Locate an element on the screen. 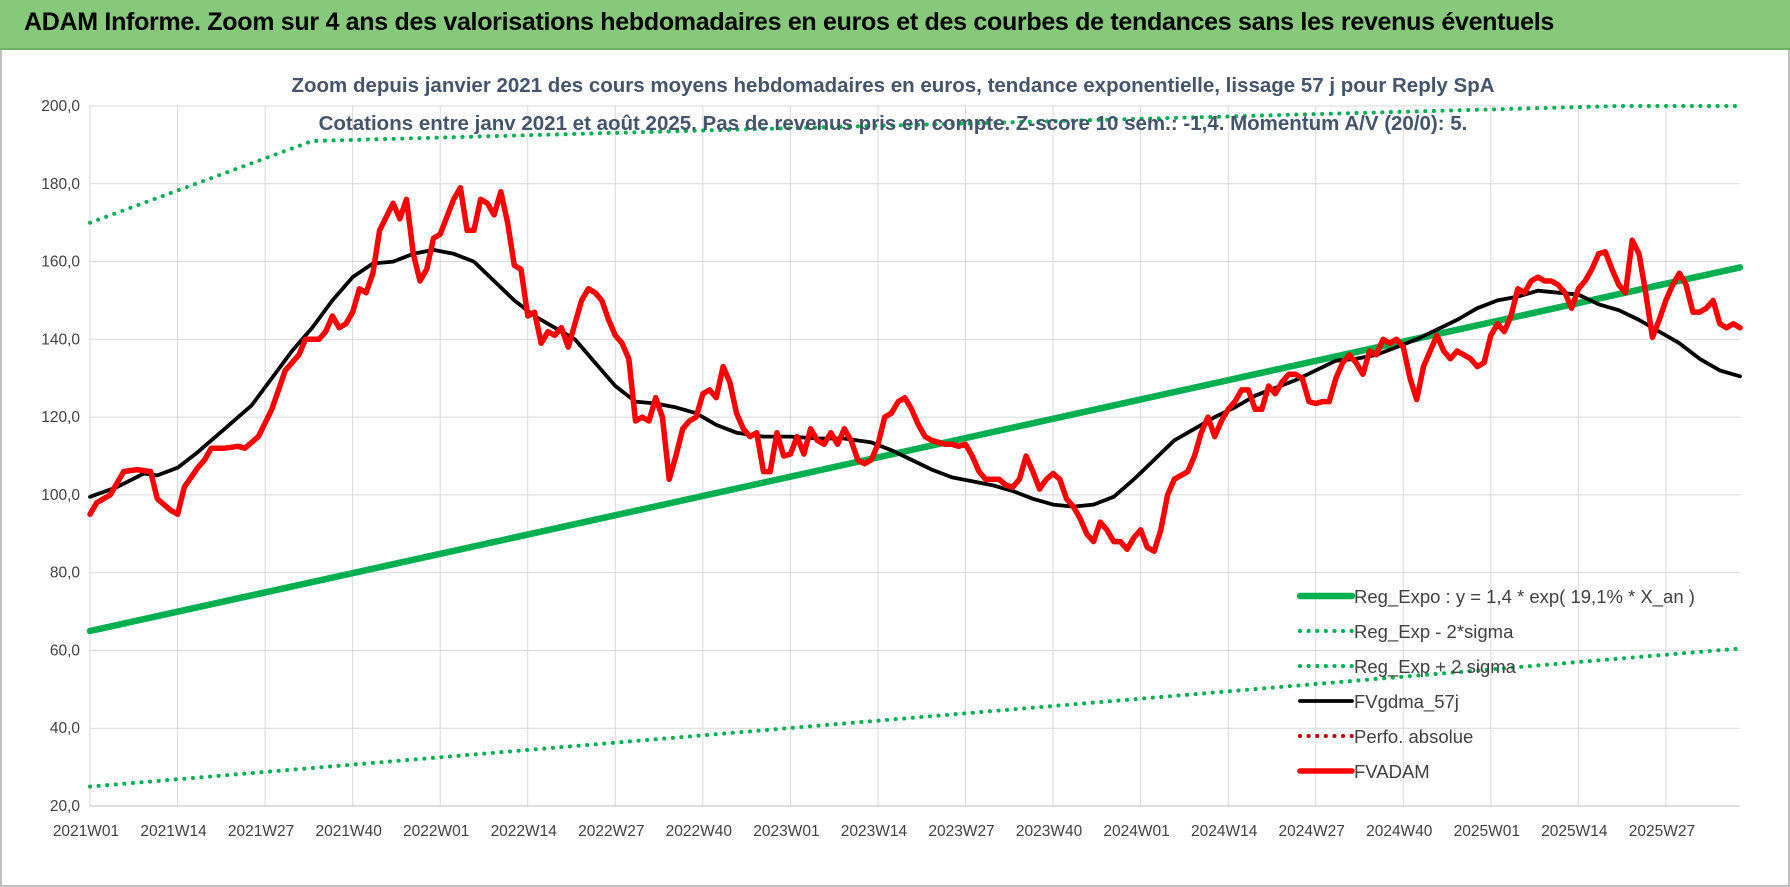 This screenshot has width=1790, height=887. x-tick-label: 2022W01 is located at coordinates (436, 831).